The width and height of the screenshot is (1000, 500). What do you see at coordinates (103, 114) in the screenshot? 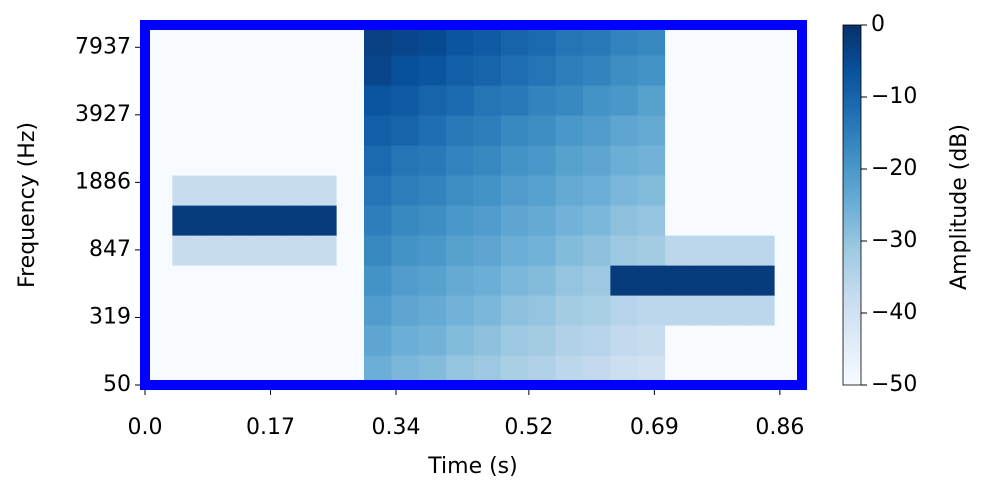
I see `y-tick-label: 3927` at bounding box center [103, 114].